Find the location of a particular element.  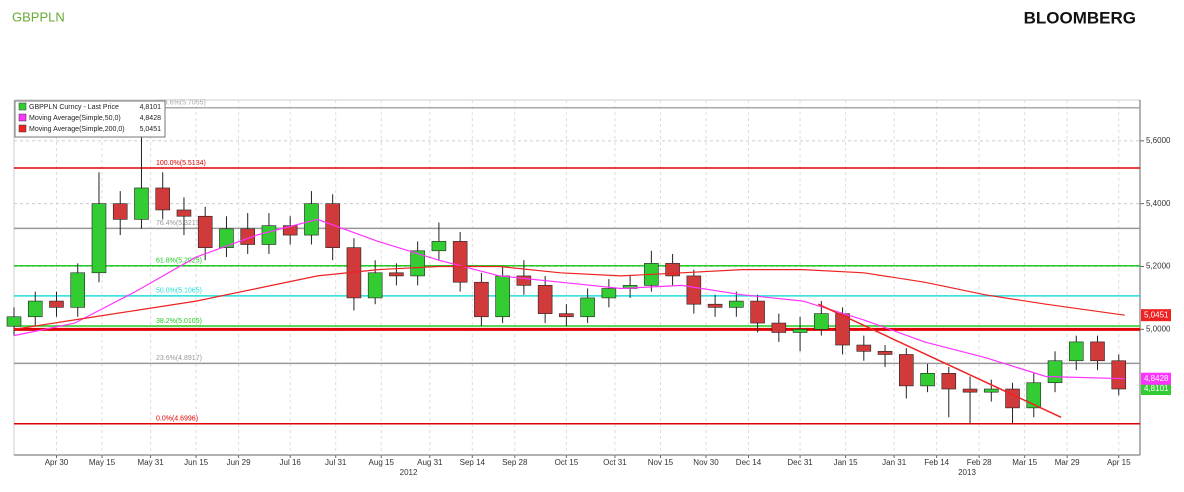

y-tick-label: 5,0000 is located at coordinates (1158, 328).